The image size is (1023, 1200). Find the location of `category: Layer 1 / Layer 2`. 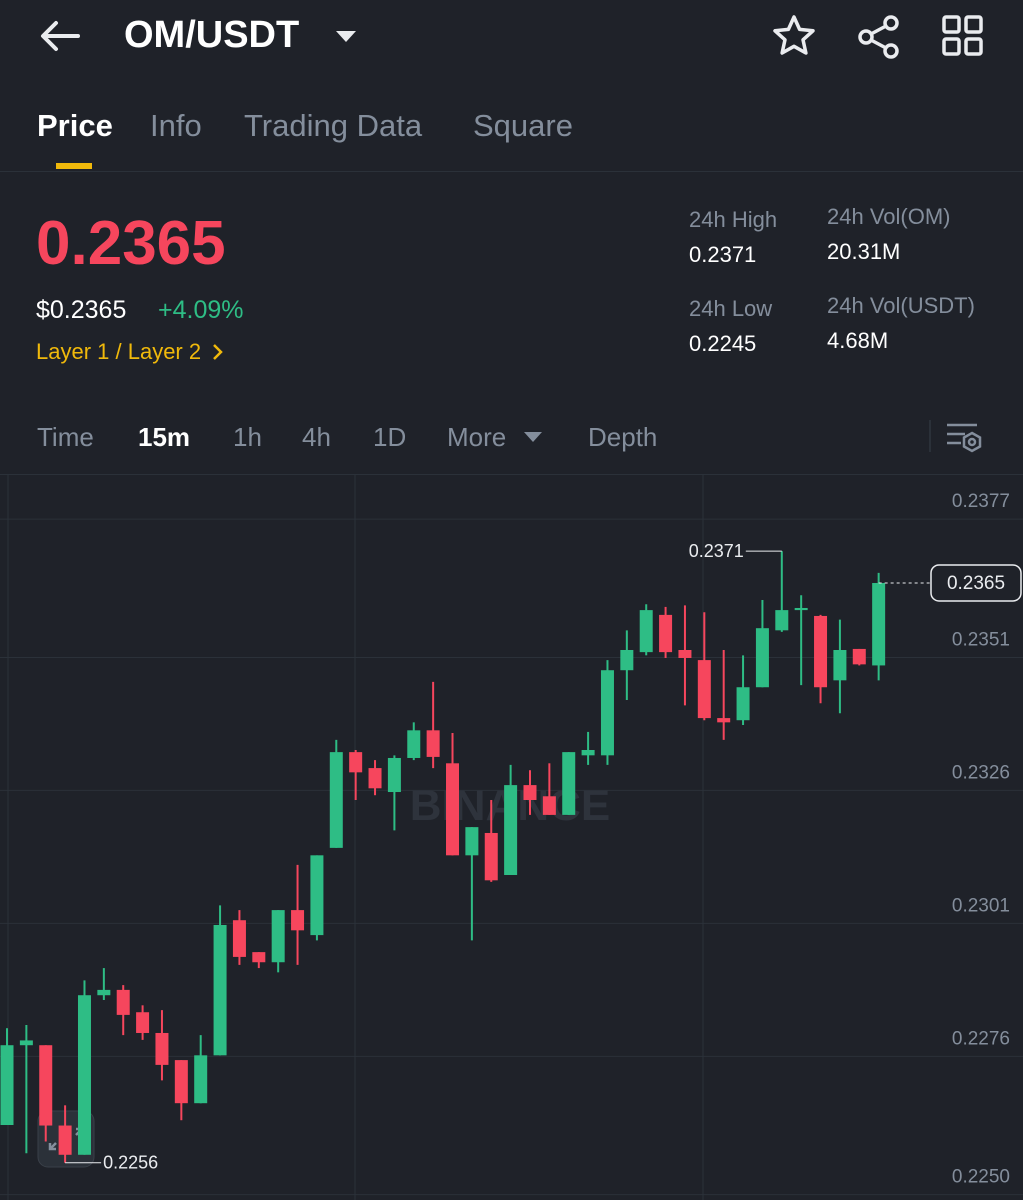

category: Layer 1 / Layer 2 is located at coordinates (119, 351).